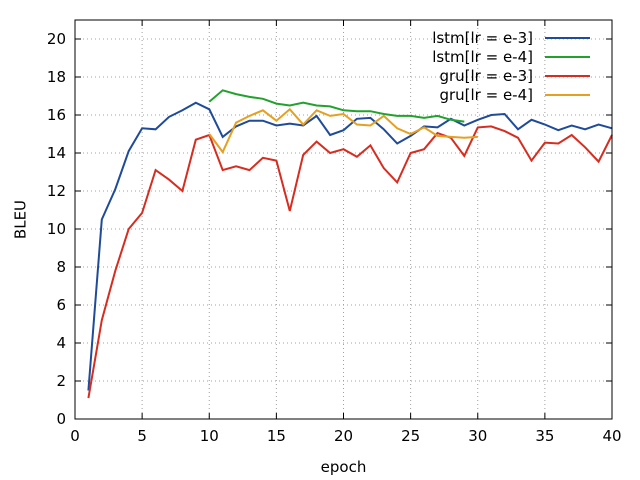  What do you see at coordinates (61, 267) in the screenshot?
I see `y-tick-label: 8` at bounding box center [61, 267].